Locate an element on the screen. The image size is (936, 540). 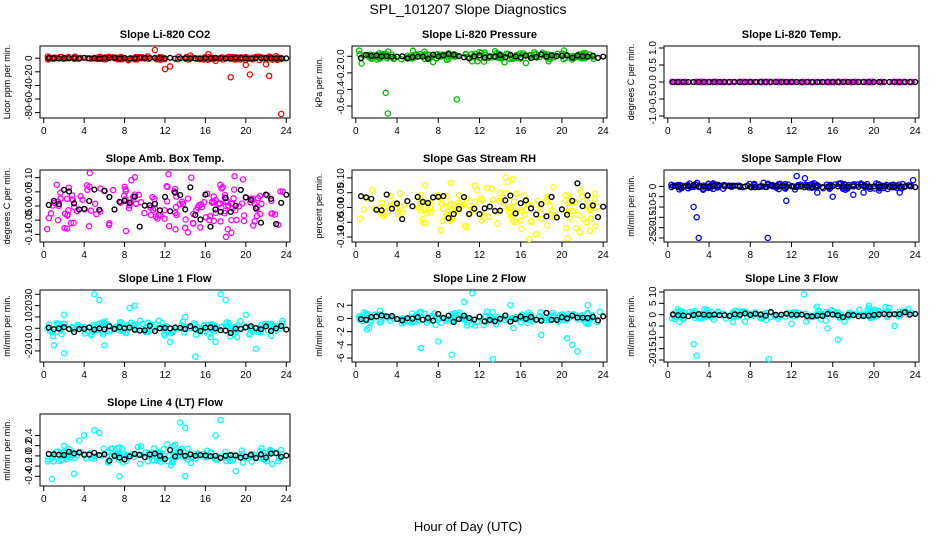
y-tick-label: 0 is located at coordinates (653, 186).